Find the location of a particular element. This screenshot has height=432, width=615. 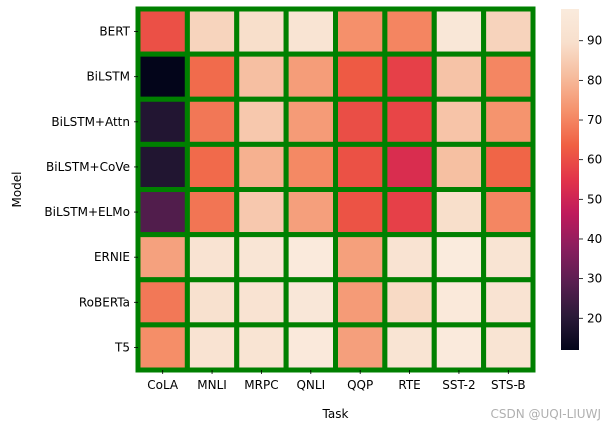

heatmap-cell-BiLSTM+Attn-MNLI is located at coordinates (212, 121).